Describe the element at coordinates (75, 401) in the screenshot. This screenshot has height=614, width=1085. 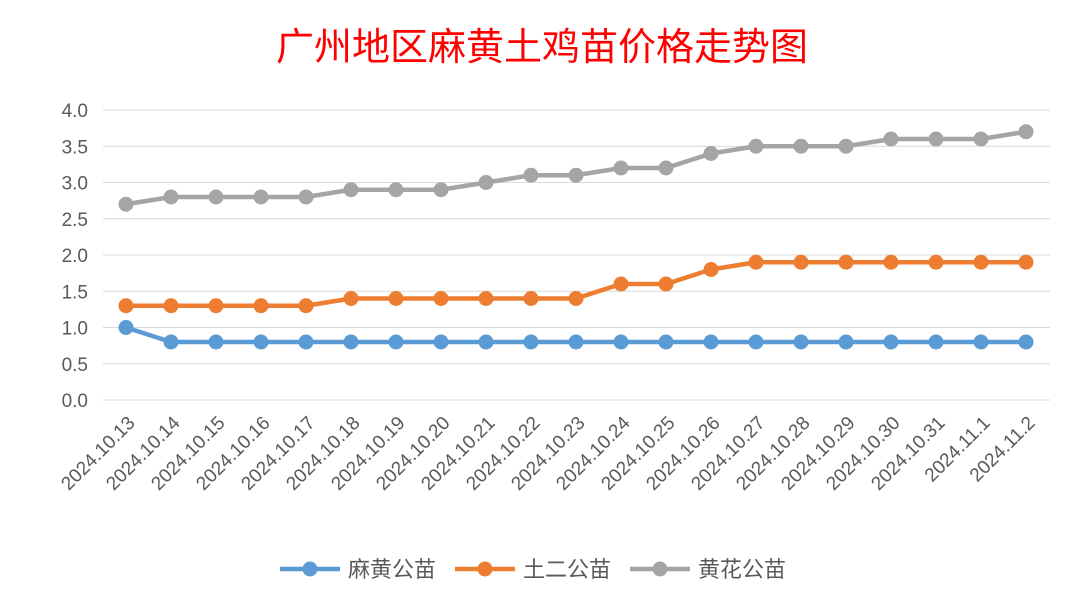
I see `y-tick-label: 0.0` at that location.